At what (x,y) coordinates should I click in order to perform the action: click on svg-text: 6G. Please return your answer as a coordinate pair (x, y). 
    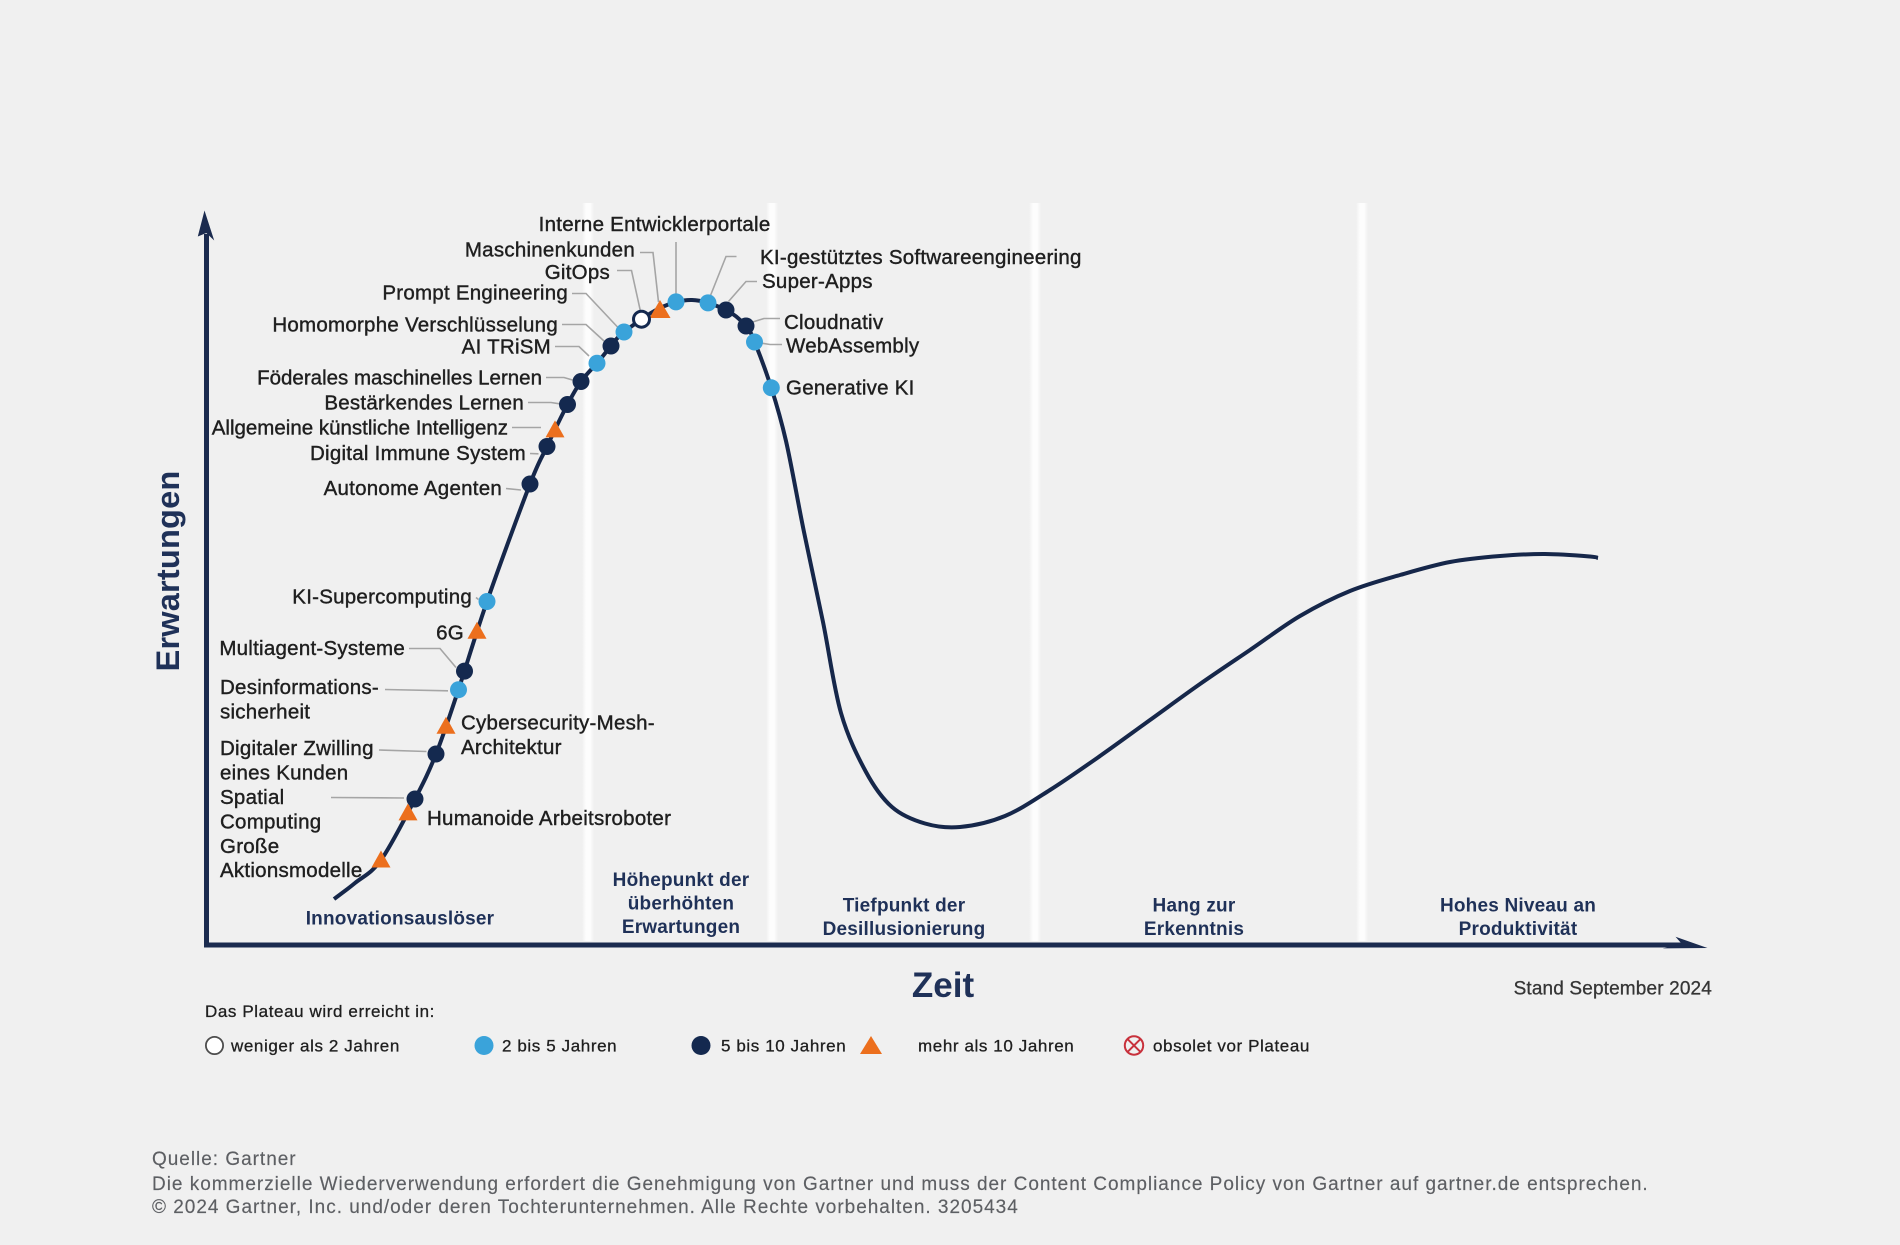
    Looking at the image, I should click on (450, 633).